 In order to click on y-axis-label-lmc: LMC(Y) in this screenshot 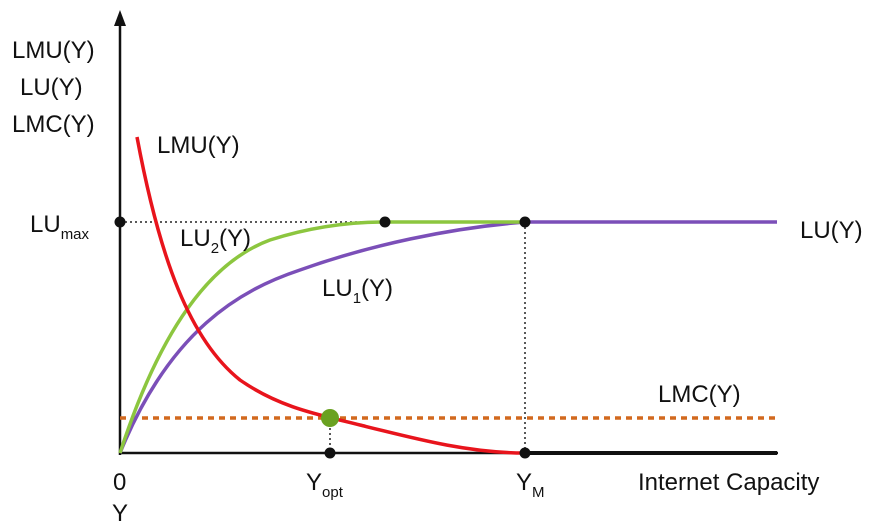, I will do `click(53, 124)`.